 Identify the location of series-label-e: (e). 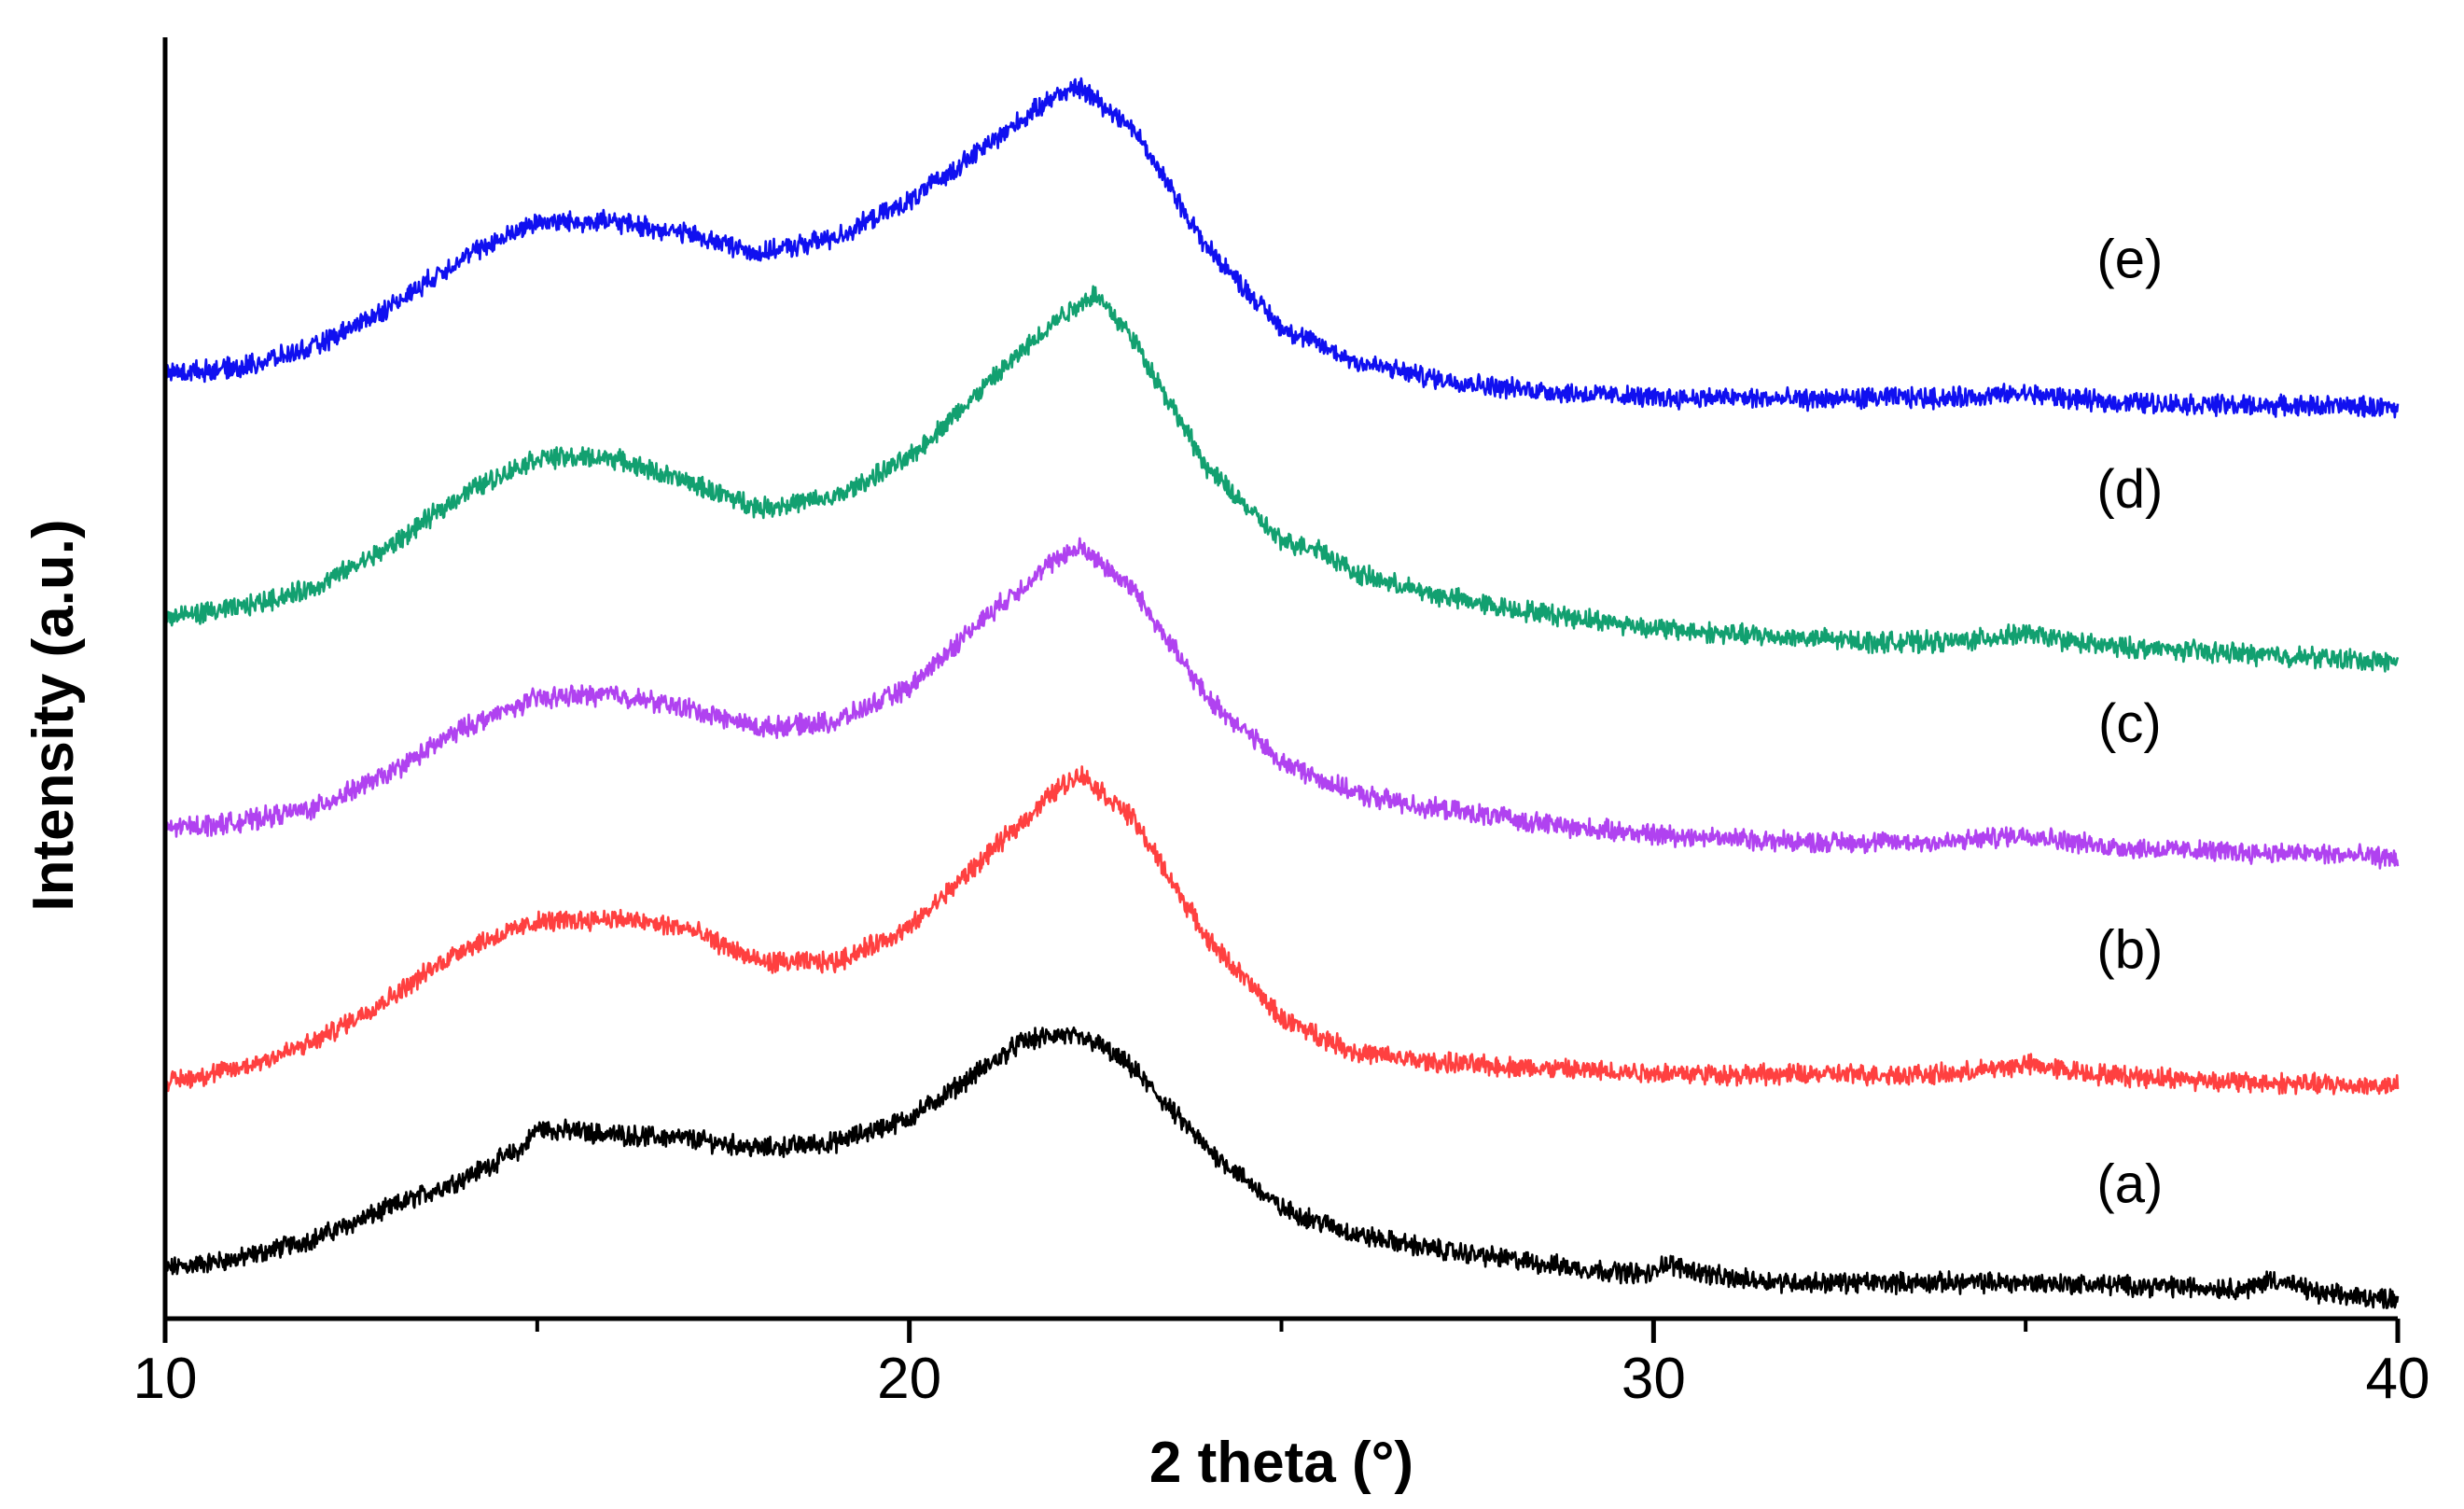
(2129, 259).